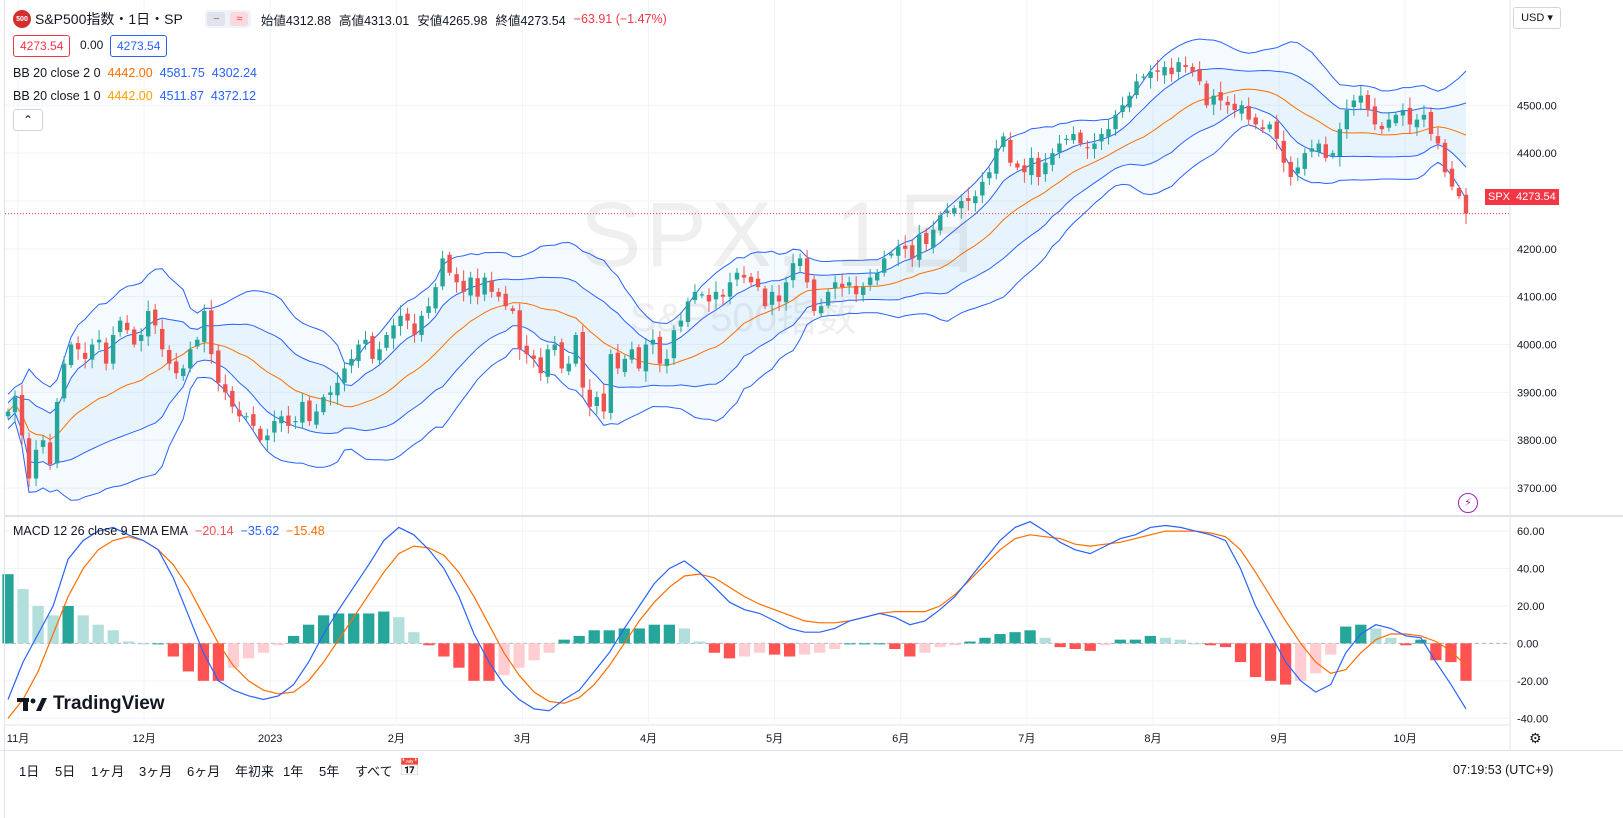 Image resolution: width=1623 pixels, height=818 pixels. Describe the element at coordinates (374, 771) in the screenshot. I see `period-button: すべて` at that location.